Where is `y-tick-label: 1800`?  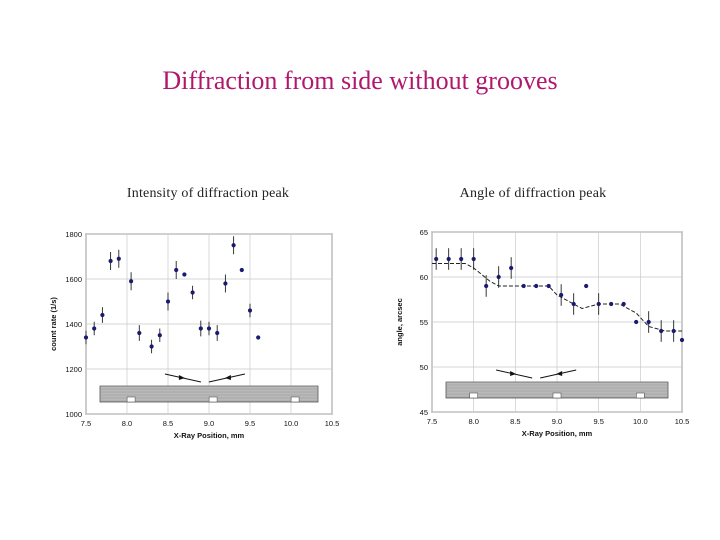 y-tick-label: 1800 is located at coordinates (73, 234).